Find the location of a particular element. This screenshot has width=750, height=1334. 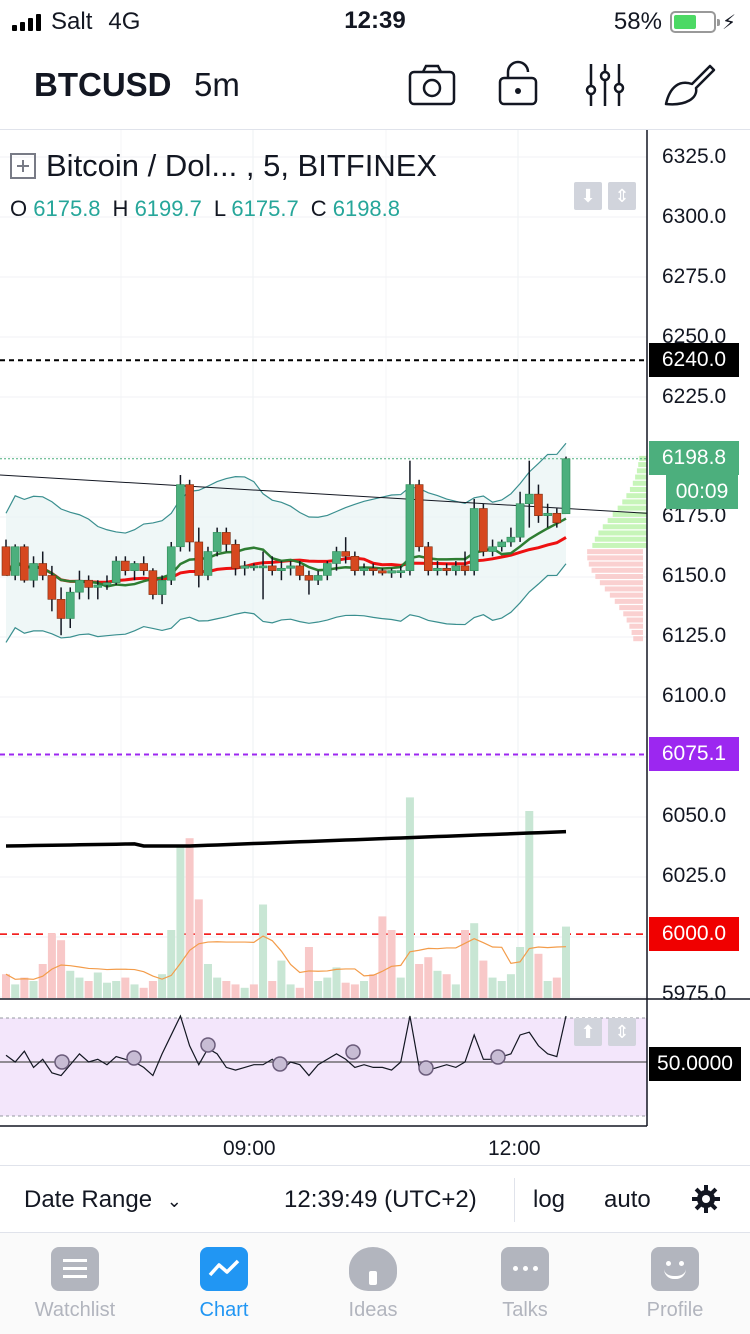

high-label: H is located at coordinates (120, 208).